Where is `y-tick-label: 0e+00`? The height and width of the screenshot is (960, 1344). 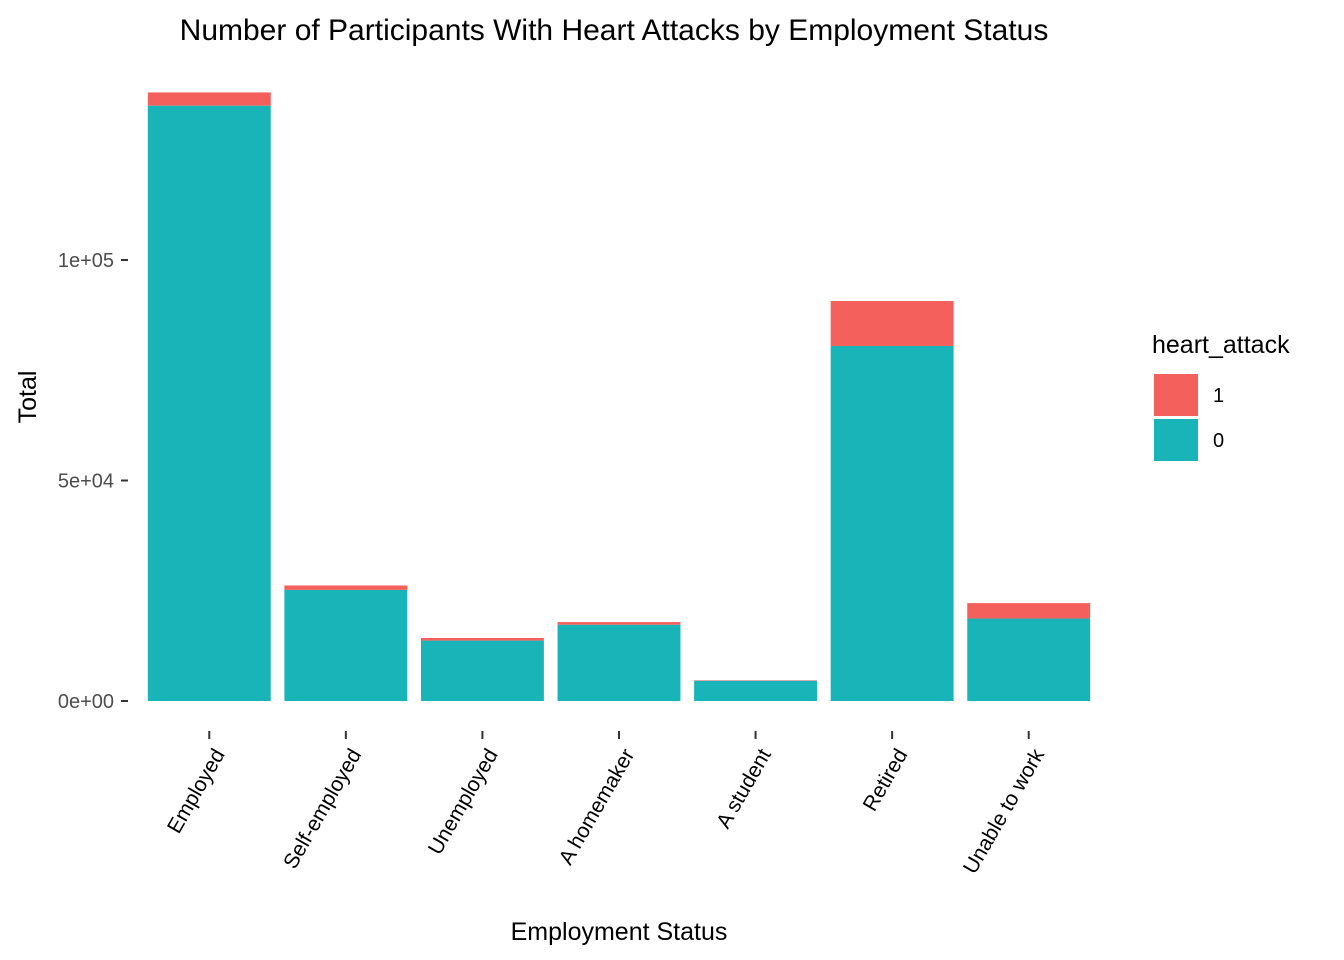 y-tick-label: 0e+00 is located at coordinates (86, 702).